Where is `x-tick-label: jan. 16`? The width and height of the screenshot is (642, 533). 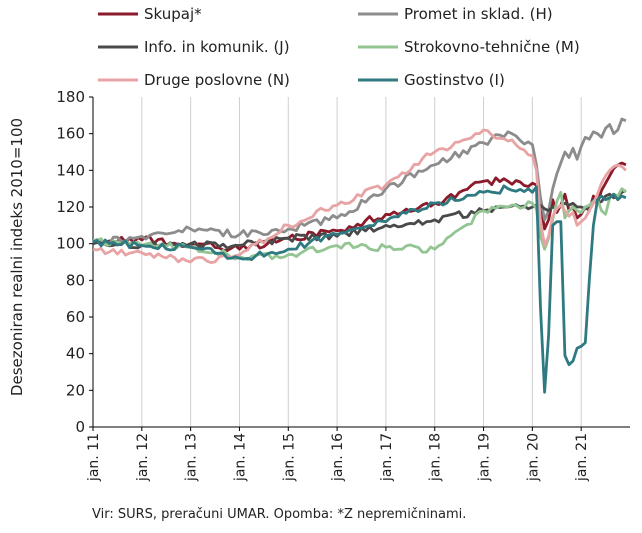 x-tick-label: jan. 16 is located at coordinates (338, 457).